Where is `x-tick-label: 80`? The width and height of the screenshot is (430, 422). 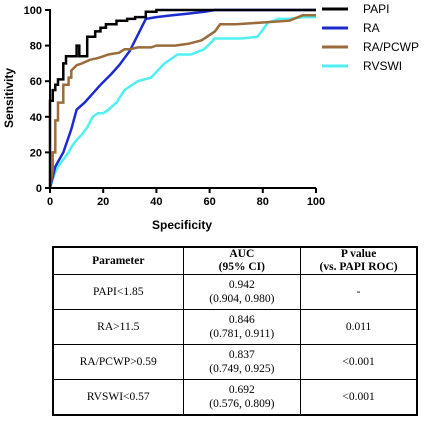 x-tick-label: 80 is located at coordinates (263, 202).